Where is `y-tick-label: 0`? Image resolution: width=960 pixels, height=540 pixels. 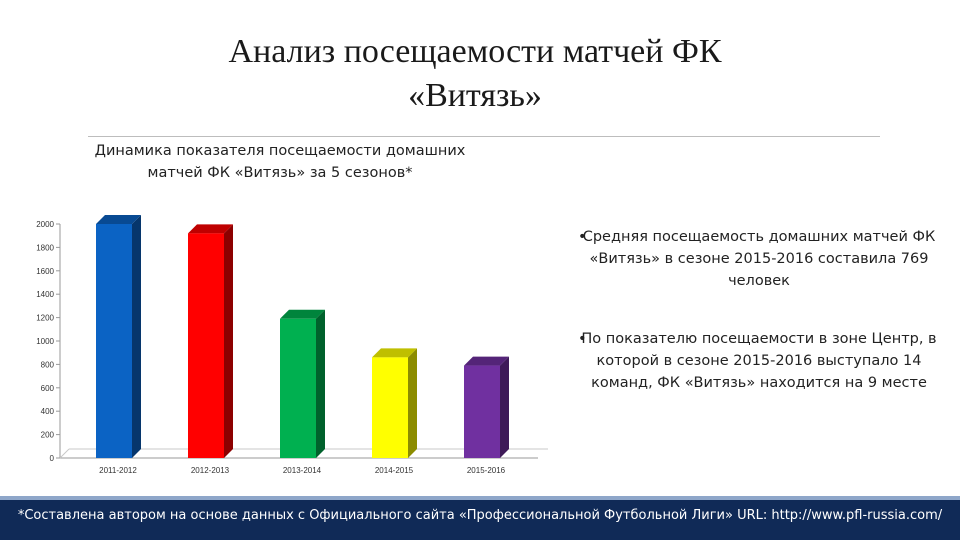 y-tick-label: 0 is located at coordinates (52, 458).